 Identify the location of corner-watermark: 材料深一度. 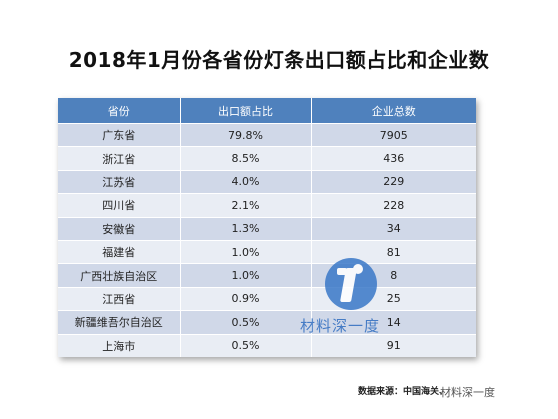
(467, 392).